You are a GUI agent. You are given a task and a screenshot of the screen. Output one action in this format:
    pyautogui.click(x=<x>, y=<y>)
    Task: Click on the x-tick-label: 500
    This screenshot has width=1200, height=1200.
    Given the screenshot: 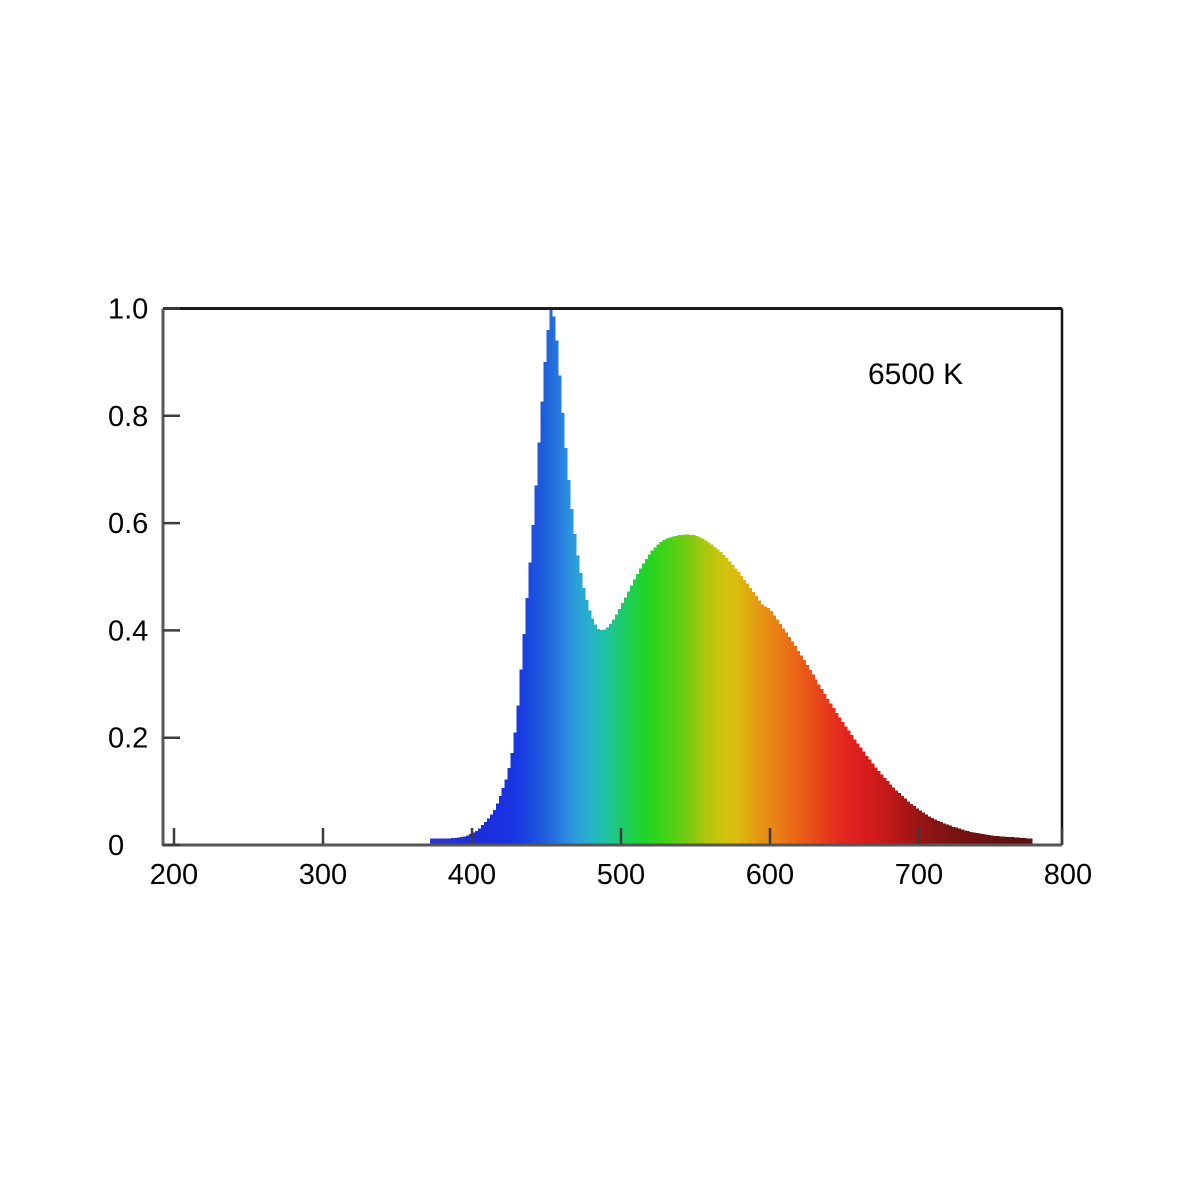 What is the action you would take?
    pyautogui.click(x=621, y=875)
    